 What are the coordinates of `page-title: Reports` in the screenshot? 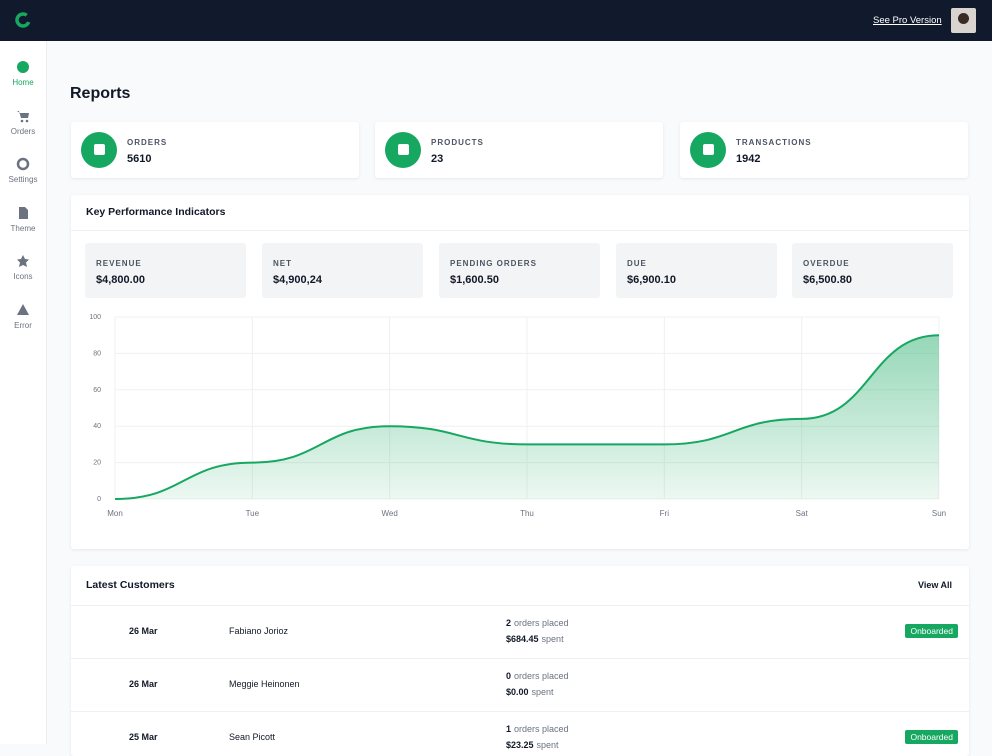 It's located at (100, 93).